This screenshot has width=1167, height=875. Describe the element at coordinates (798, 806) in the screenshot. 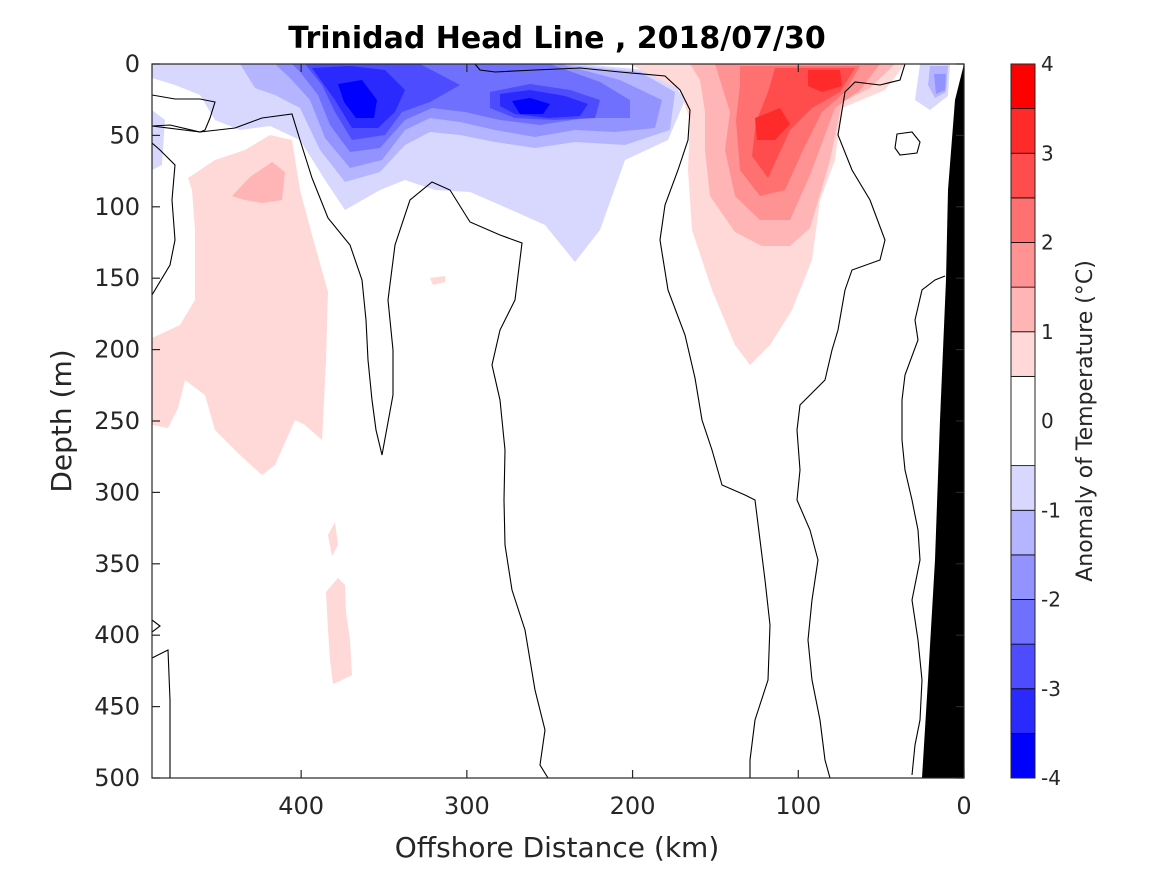

I see `x-tick-label: 100` at that location.